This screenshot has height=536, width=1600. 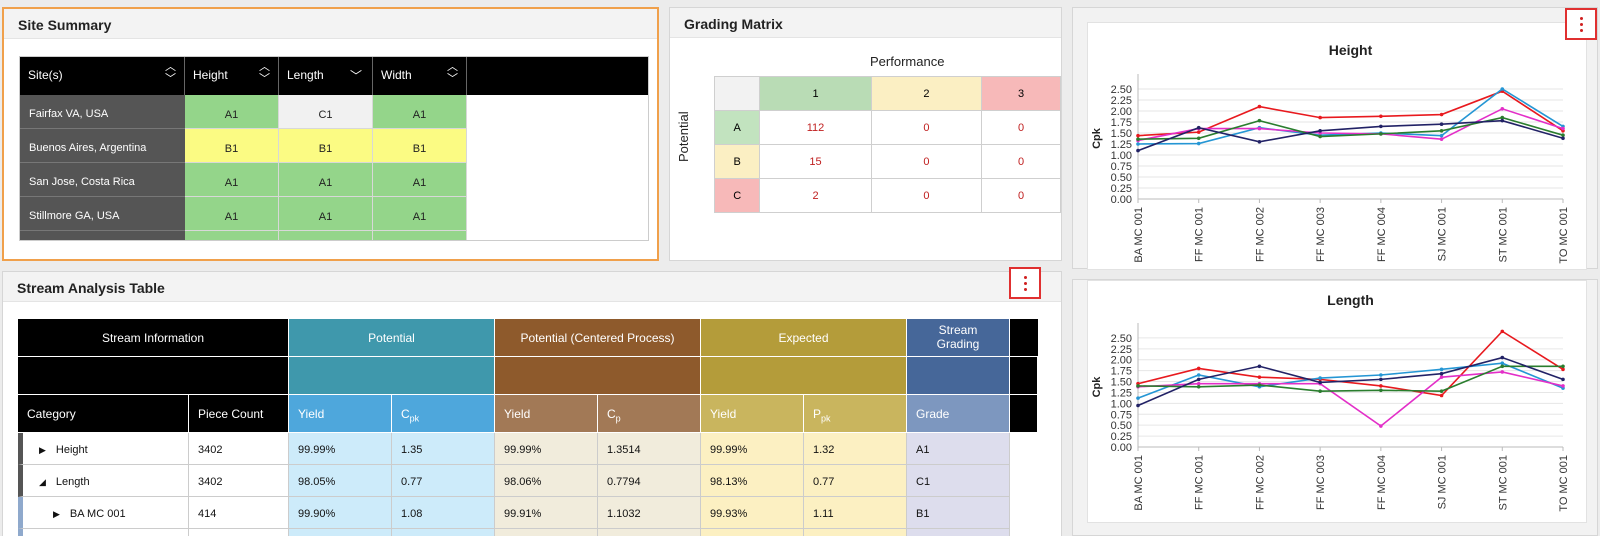 What do you see at coordinates (103, 449) in the screenshot?
I see `category-cell: ▶ Height` at bounding box center [103, 449].